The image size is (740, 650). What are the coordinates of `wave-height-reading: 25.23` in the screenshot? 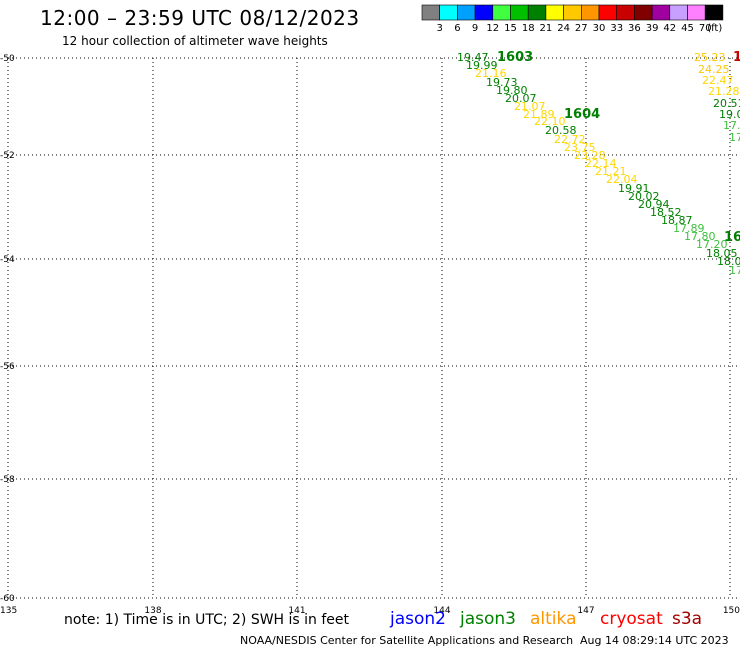 It's located at (710, 57).